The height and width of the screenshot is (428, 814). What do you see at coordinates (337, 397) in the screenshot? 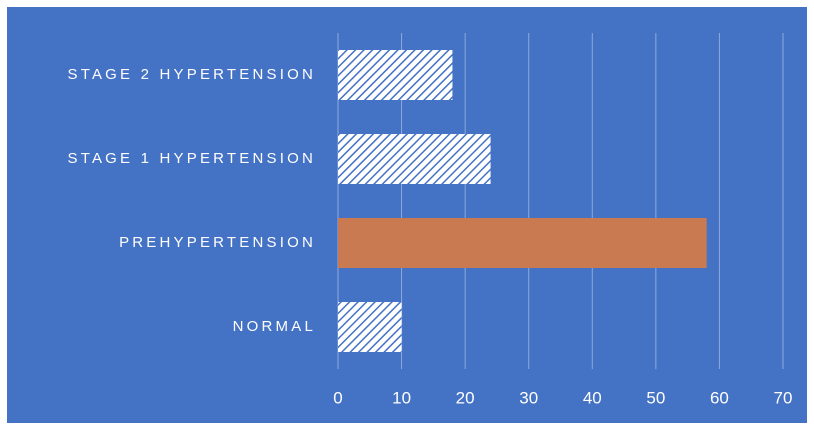
I see `x-tick-label: 0` at bounding box center [337, 397].